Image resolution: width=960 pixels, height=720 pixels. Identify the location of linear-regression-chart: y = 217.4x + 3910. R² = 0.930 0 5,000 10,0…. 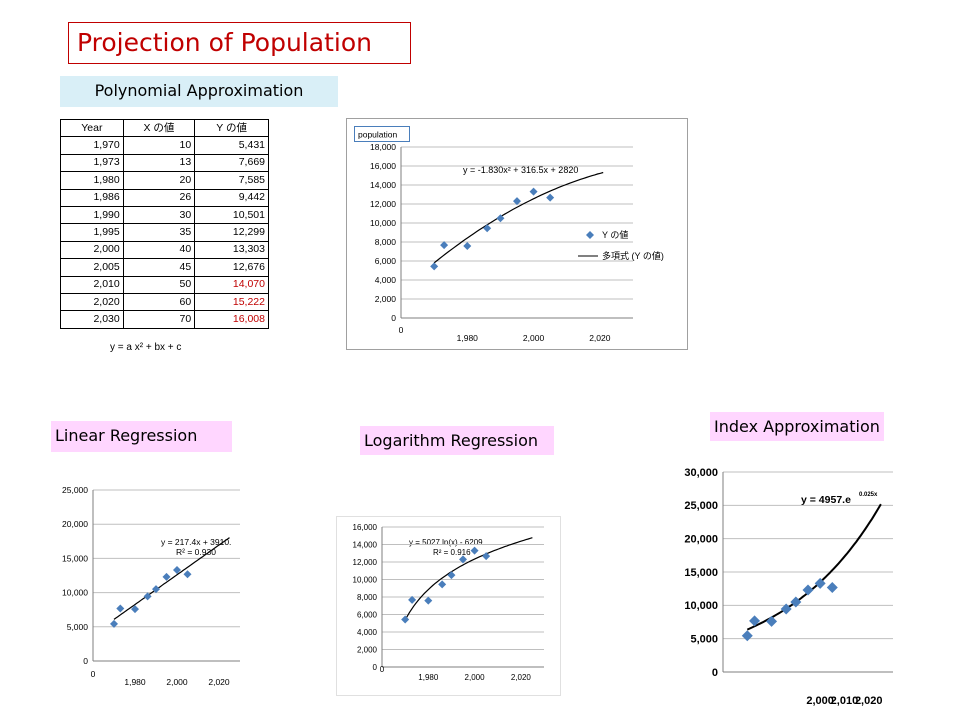
(151, 586).